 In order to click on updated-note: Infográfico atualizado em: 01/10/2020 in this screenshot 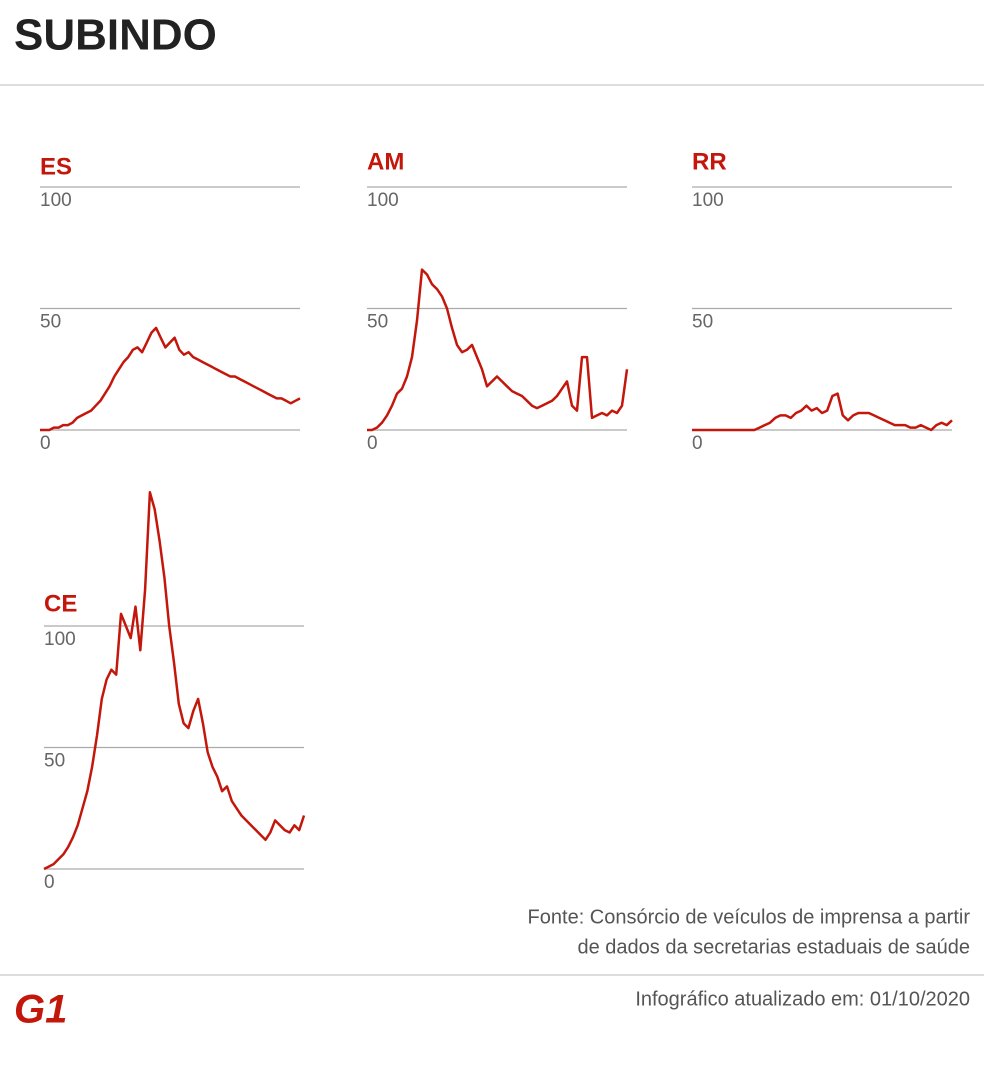, I will do `click(802, 999)`.